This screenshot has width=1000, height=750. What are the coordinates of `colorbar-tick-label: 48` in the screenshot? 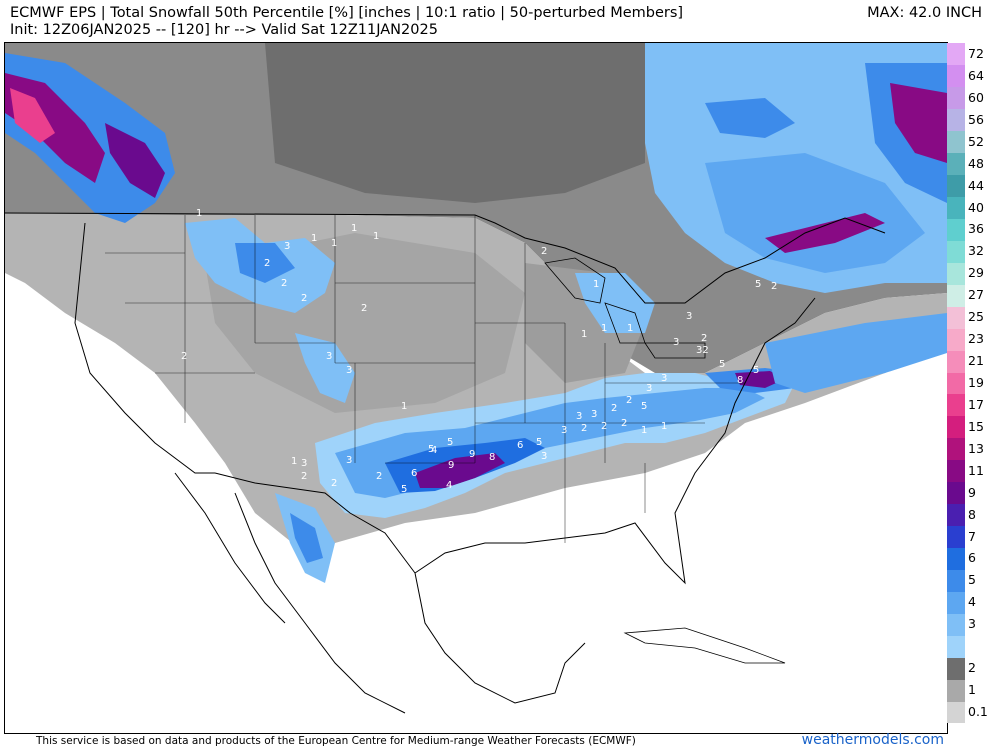 It's located at (976, 163).